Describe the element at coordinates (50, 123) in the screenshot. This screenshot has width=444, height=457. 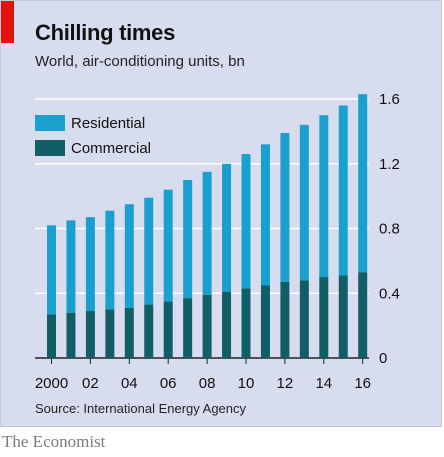
I see `legend-swatch-residential` at that location.